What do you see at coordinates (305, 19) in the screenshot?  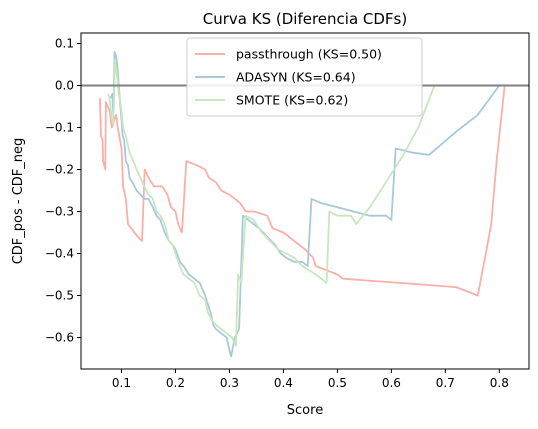 I see `chart-title: Curva KS (Diferencia CDFs)` at bounding box center [305, 19].